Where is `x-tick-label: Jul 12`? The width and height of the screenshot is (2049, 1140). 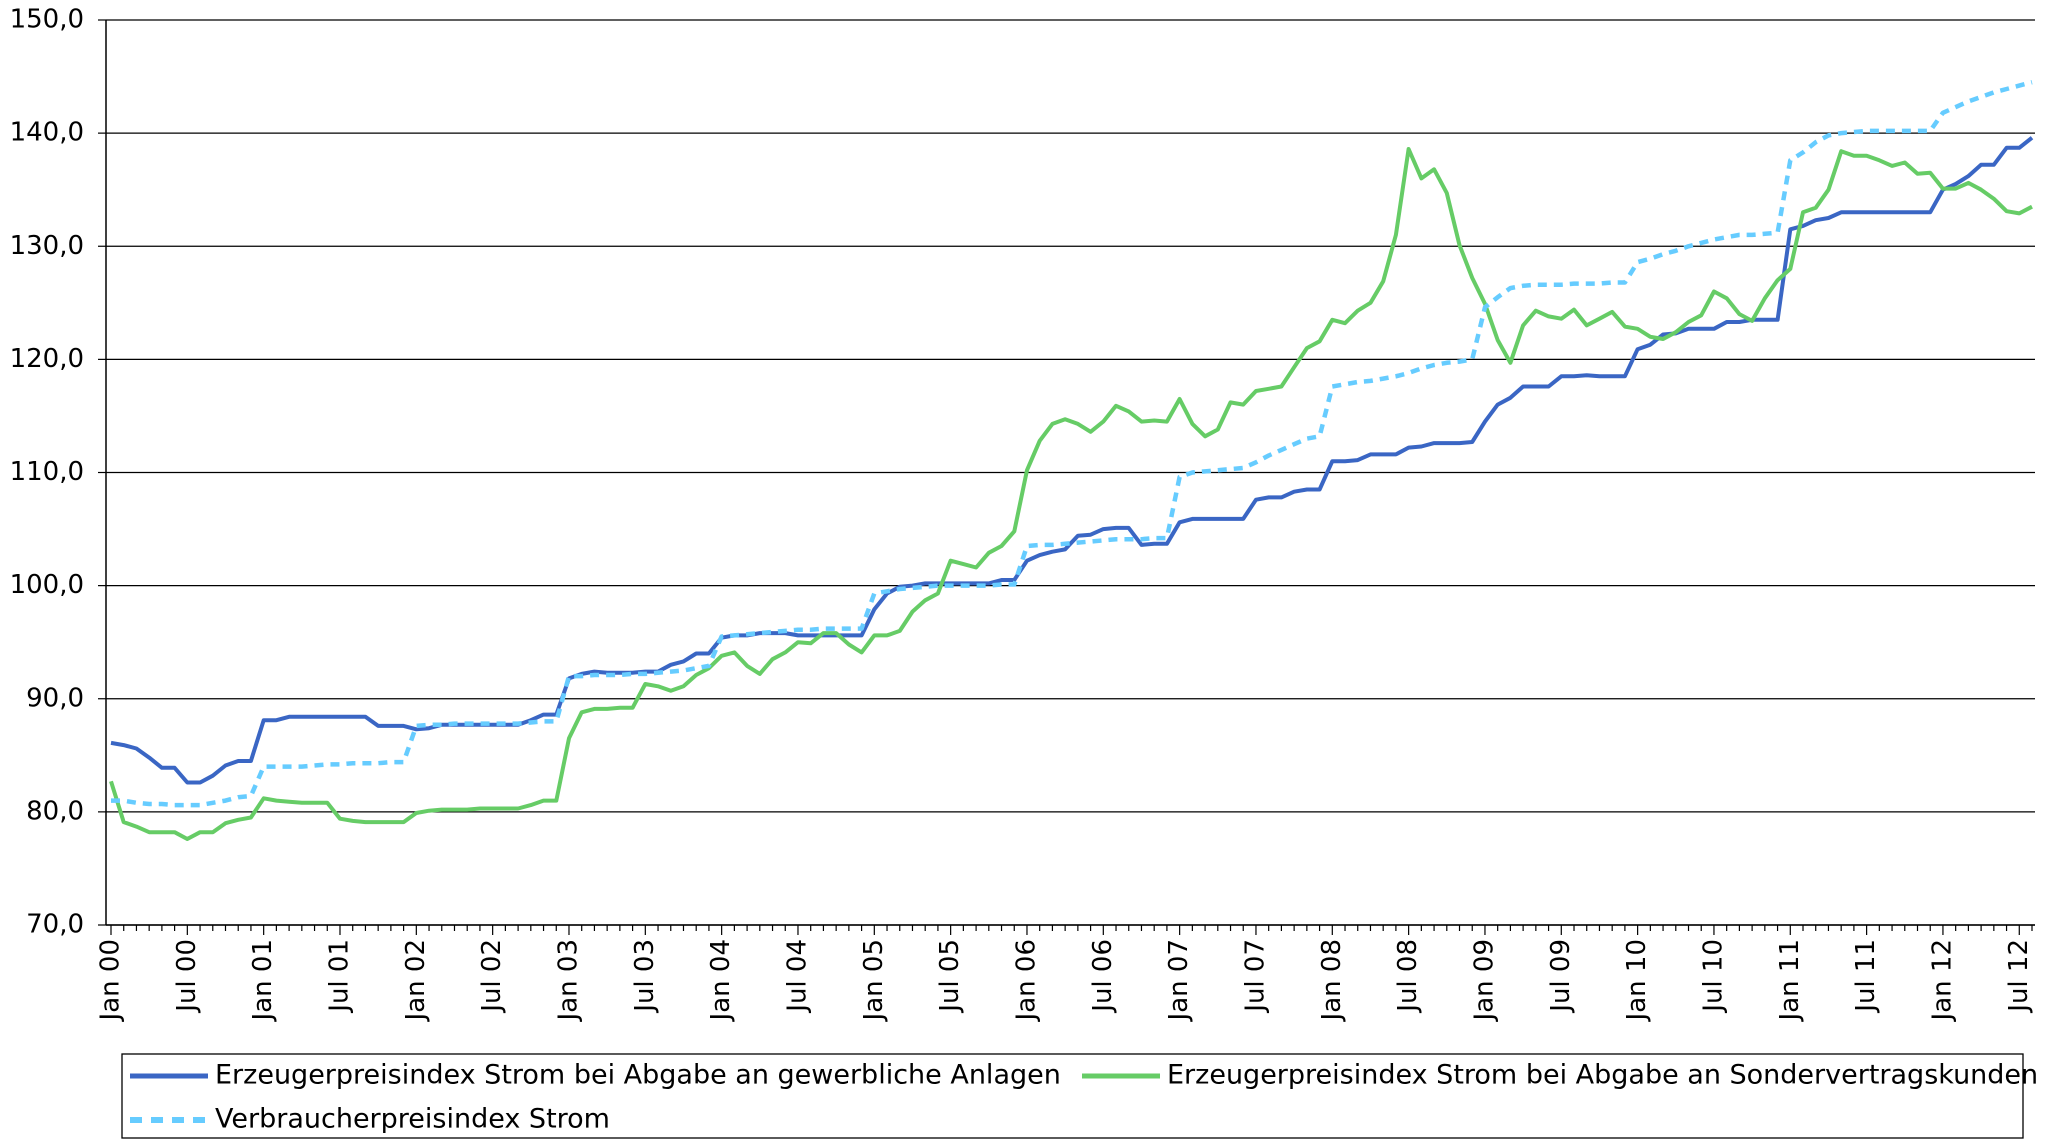
x-tick-label: Jul 12 is located at coordinates (2019, 976).